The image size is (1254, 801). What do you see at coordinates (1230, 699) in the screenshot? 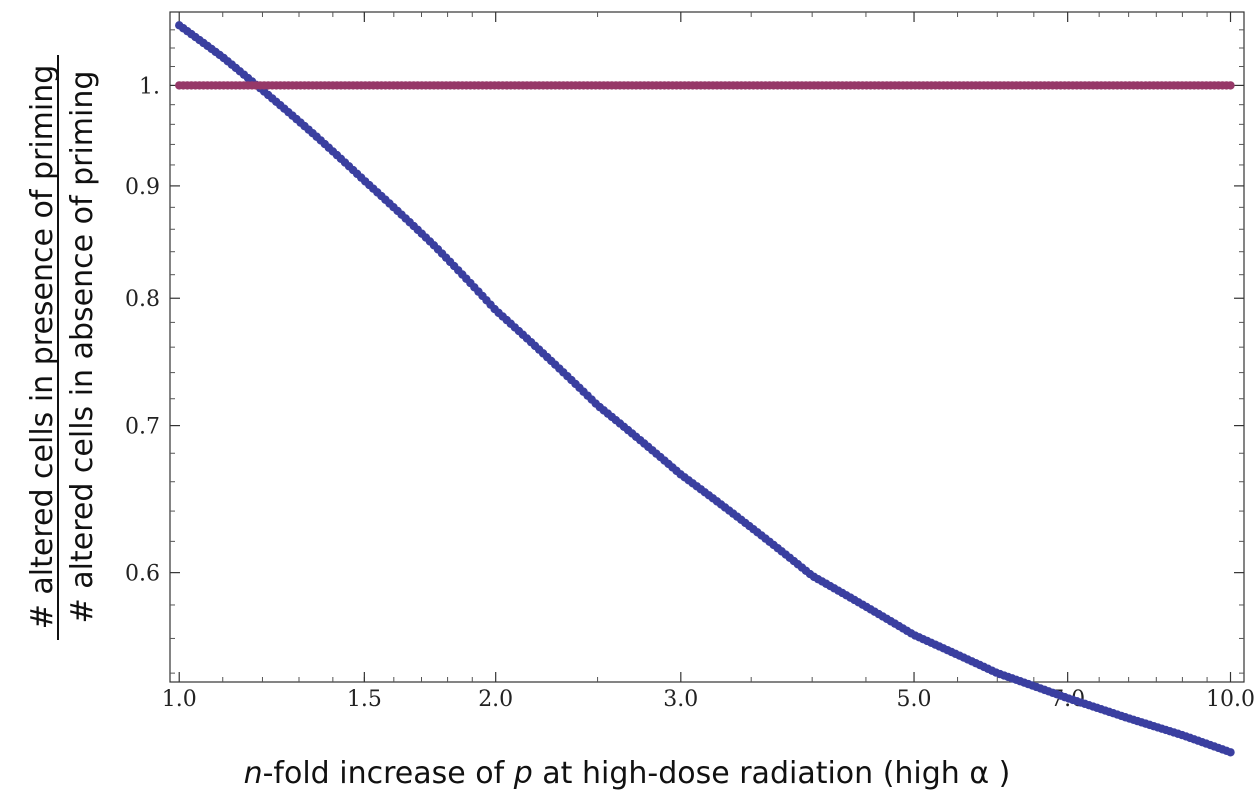
I see `x-tick-label: 10.0` at bounding box center [1230, 699].